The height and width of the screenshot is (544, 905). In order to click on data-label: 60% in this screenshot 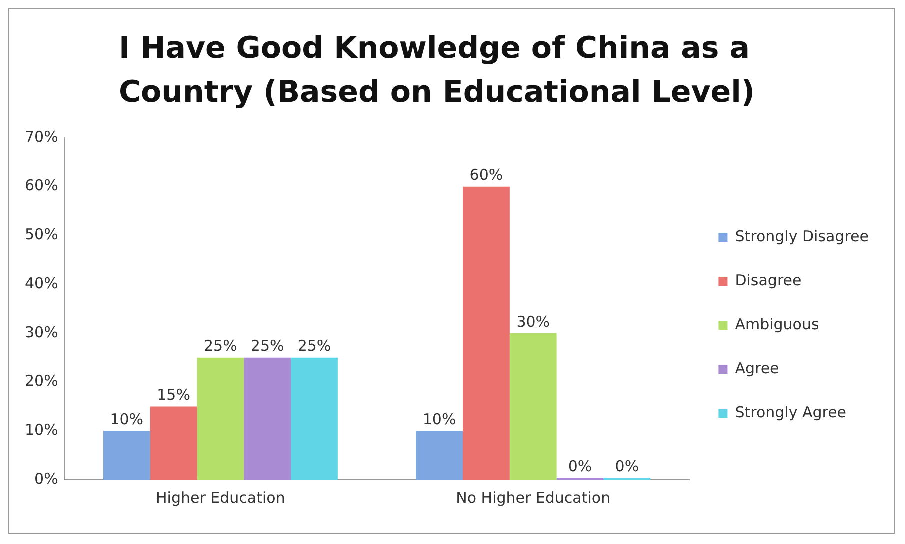, I will do `click(487, 175)`.